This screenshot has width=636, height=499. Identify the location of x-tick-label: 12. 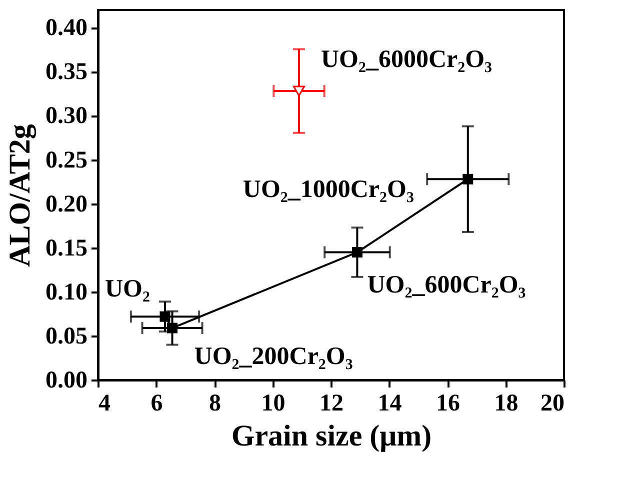
(332, 403).